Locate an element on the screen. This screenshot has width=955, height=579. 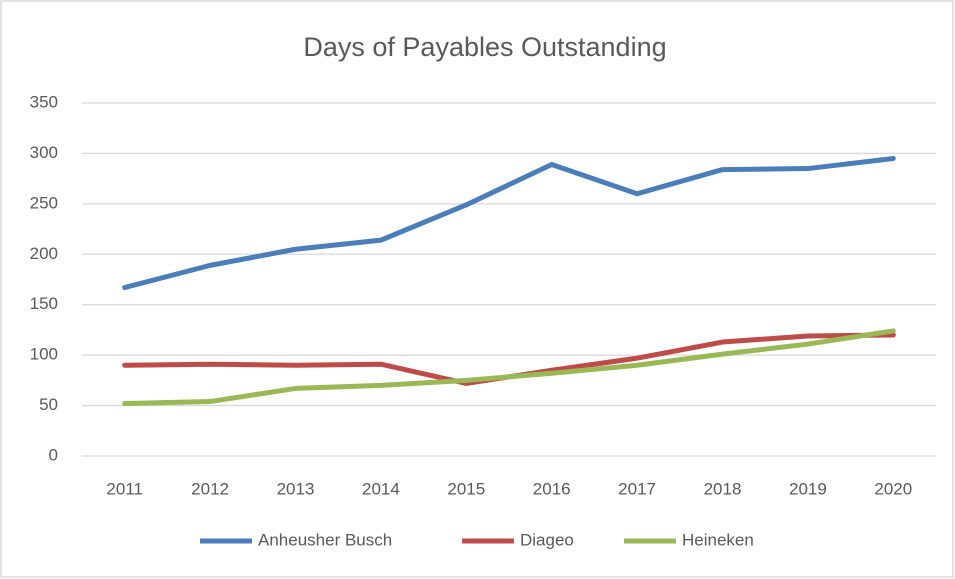
x-tick-label: 2013 is located at coordinates (296, 488).